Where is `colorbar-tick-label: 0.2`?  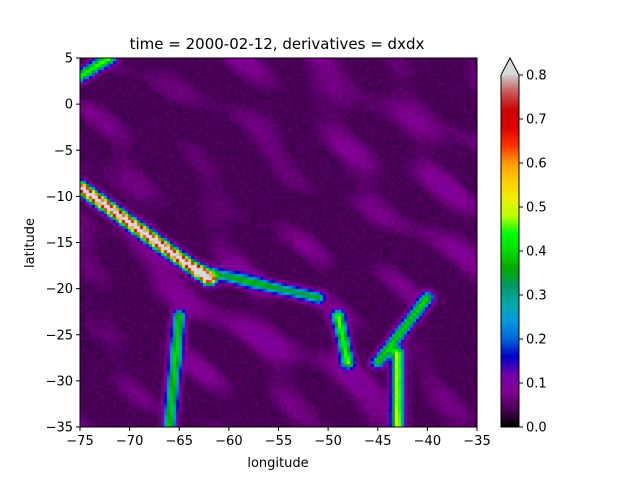 colorbar-tick-label: 0.2 is located at coordinates (536, 340).